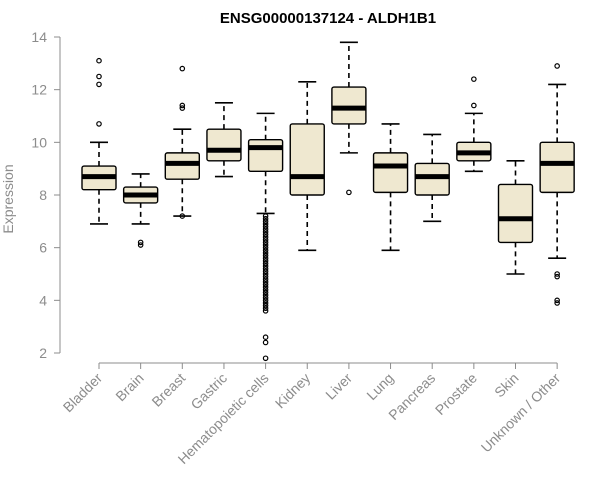 The height and width of the screenshot is (500, 600). I want to click on y-tick-label: 12, so click(39, 90).